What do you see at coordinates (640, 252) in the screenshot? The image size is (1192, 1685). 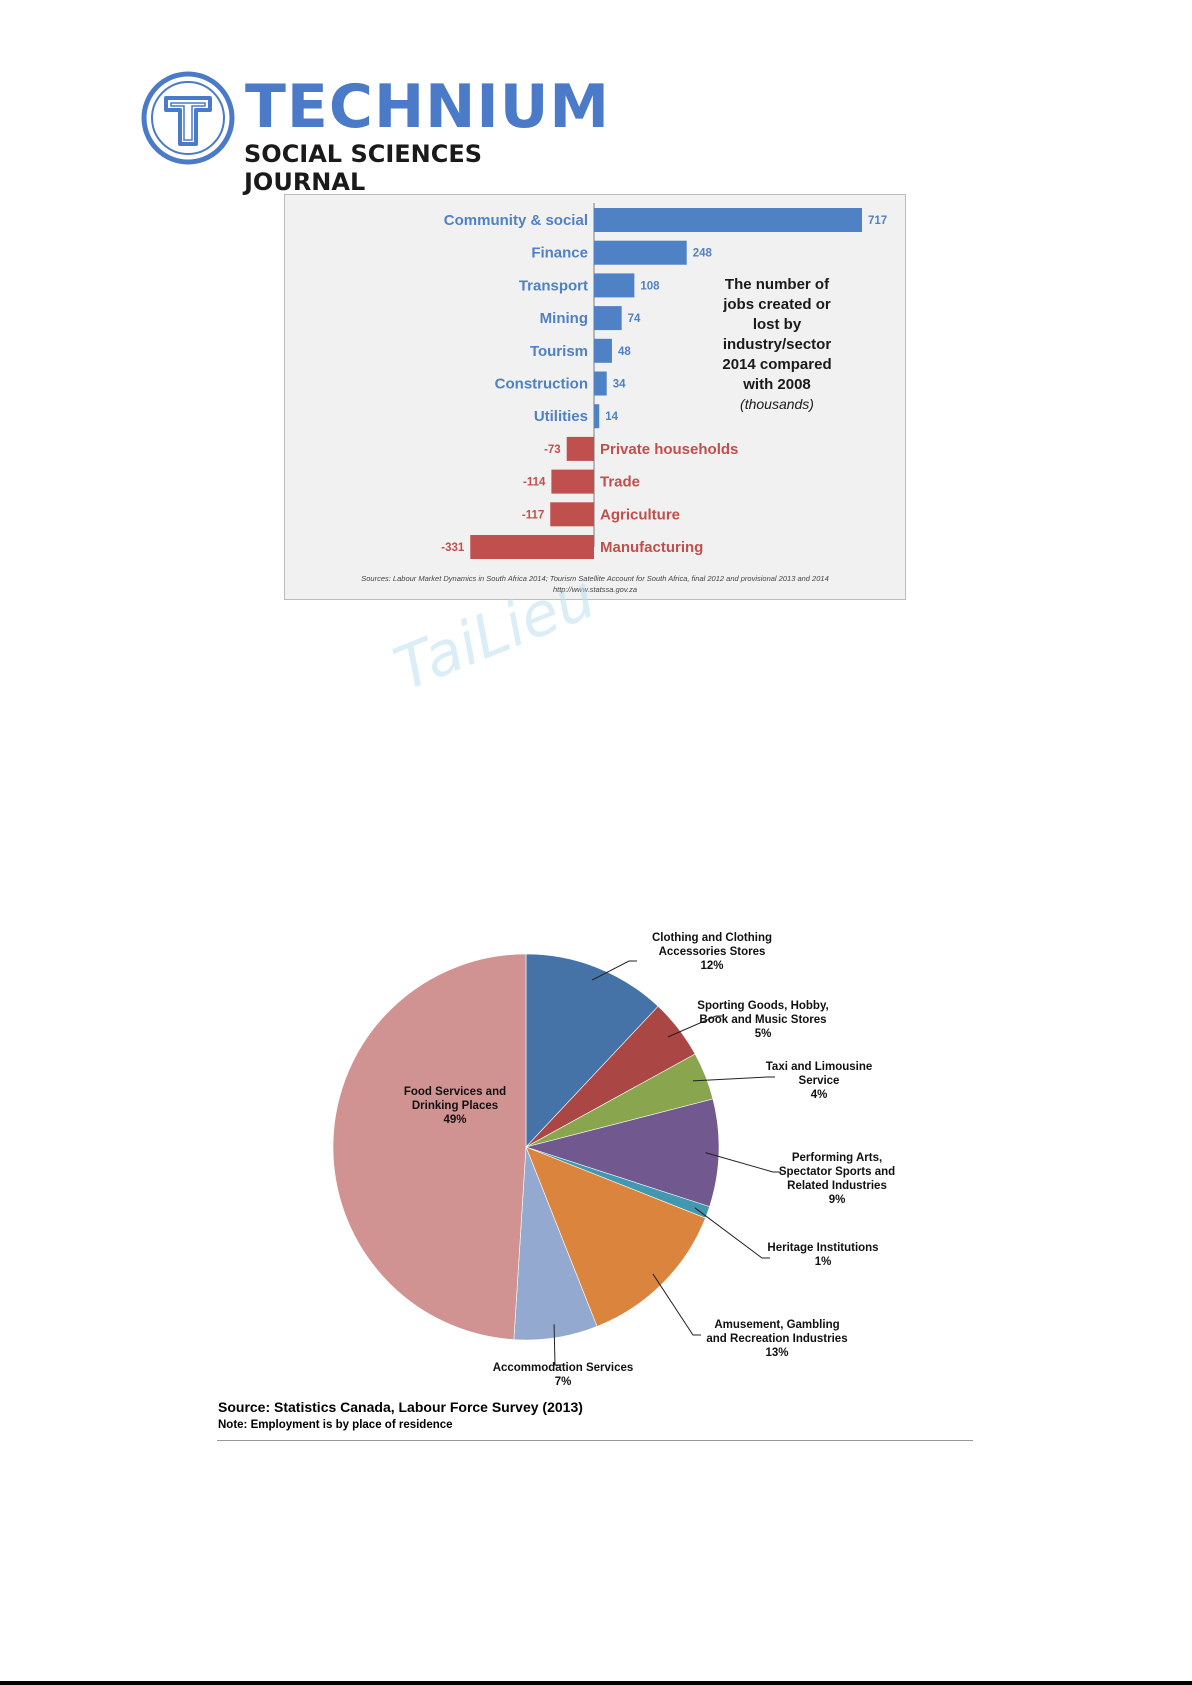 I see `bar-finance` at bounding box center [640, 252].